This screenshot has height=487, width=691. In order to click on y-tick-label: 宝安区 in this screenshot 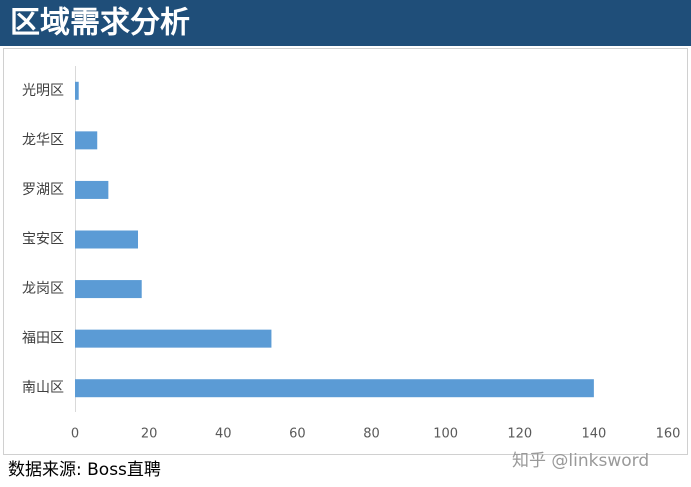, I will do `click(43, 240)`.